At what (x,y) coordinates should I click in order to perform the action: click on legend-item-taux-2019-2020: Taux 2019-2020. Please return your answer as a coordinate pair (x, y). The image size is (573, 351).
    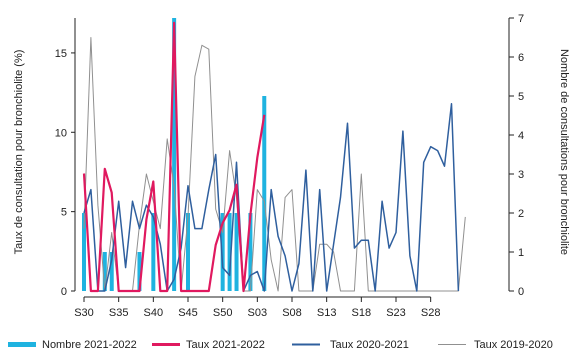
    Looking at the image, I should click on (495, 345).